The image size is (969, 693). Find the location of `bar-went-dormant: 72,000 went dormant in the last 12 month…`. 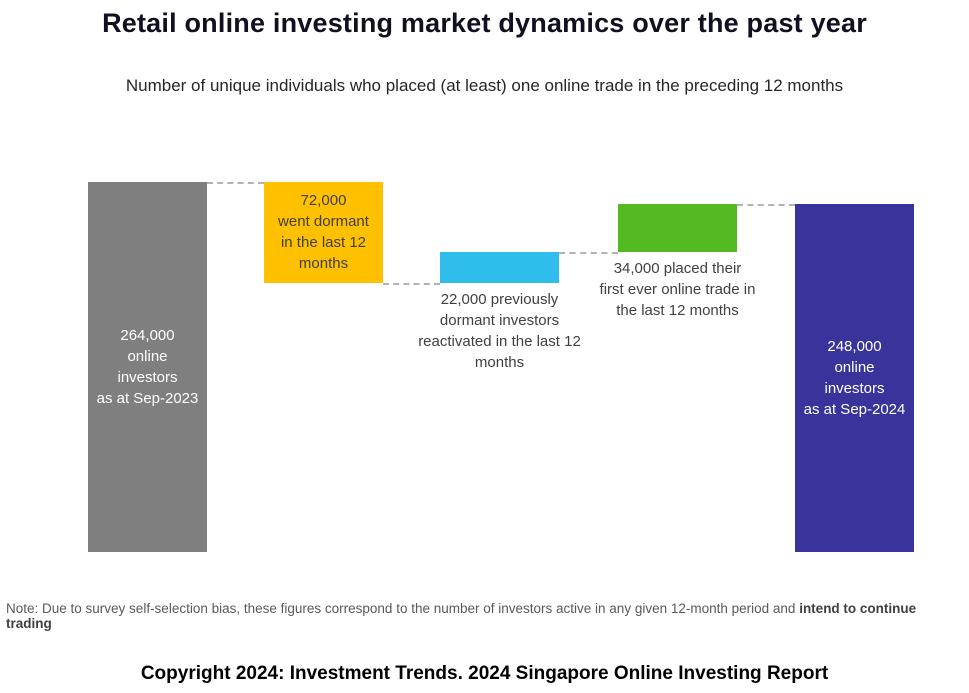

bar-went-dormant: 72,000 went dormant in the last 12 month… is located at coordinates (323, 232).